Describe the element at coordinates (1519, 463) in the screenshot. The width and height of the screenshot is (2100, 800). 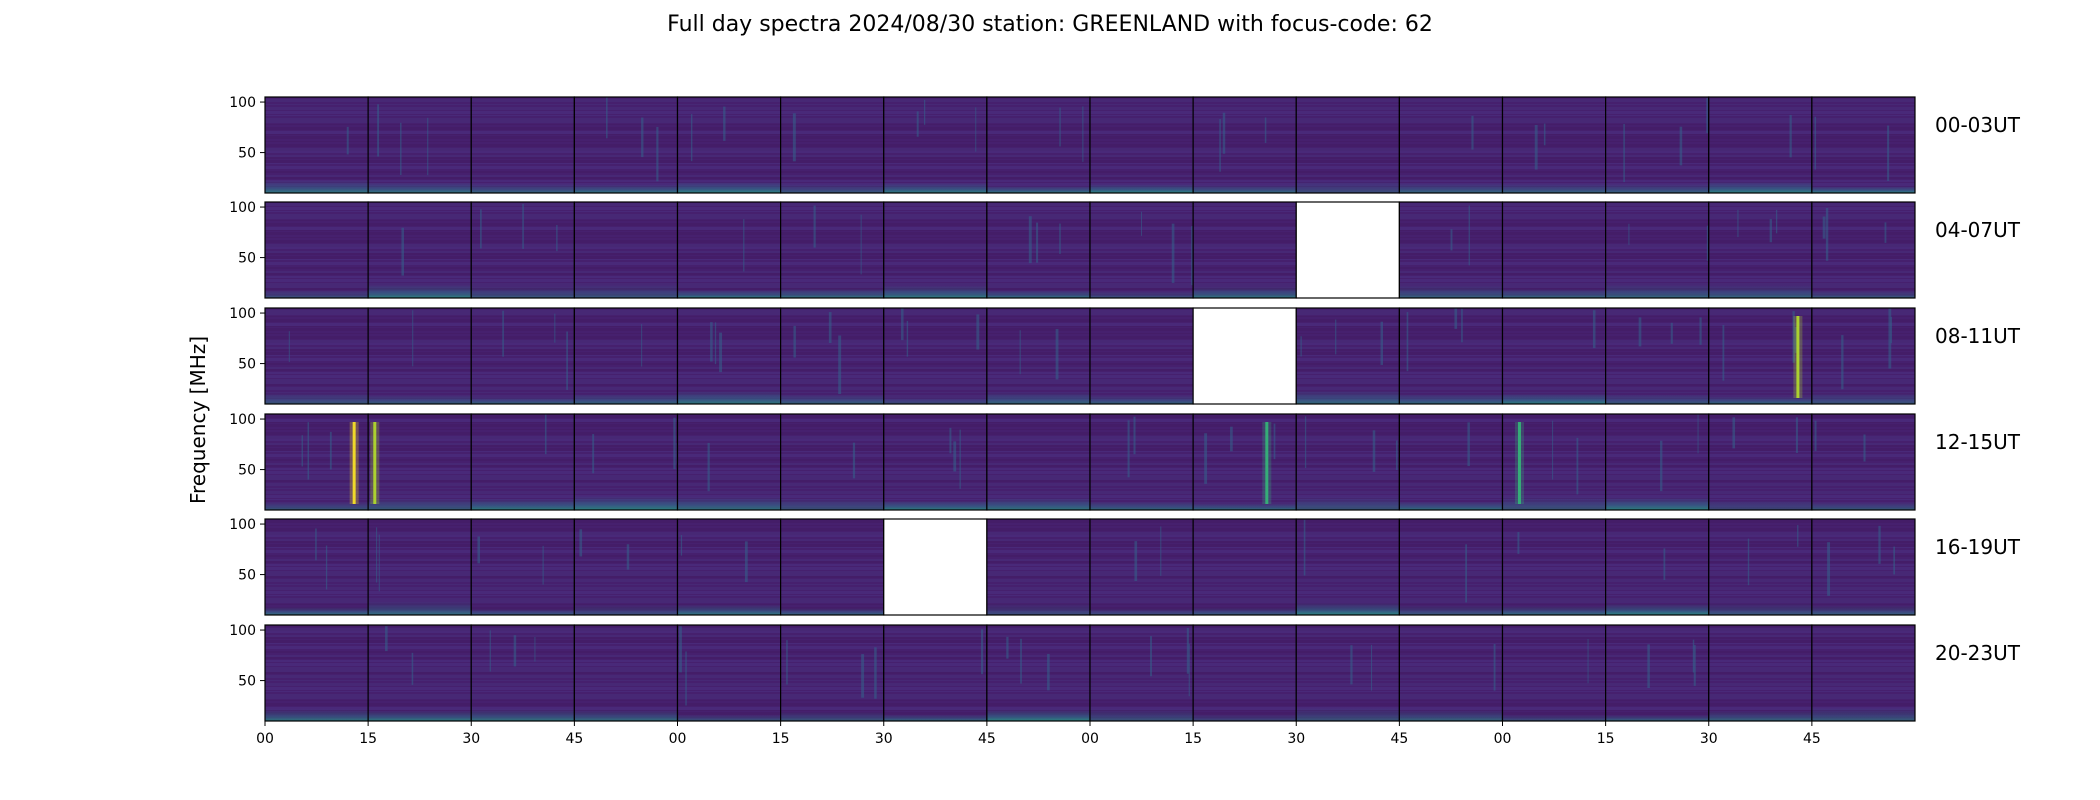
I see `radio-burst` at that location.